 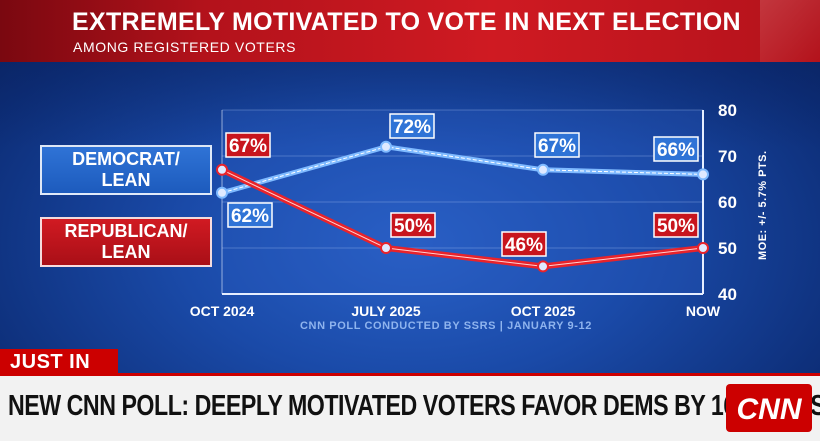 I want to click on margin-of-error: MOE: +/- 5.7% PTS., so click(x=763, y=205).